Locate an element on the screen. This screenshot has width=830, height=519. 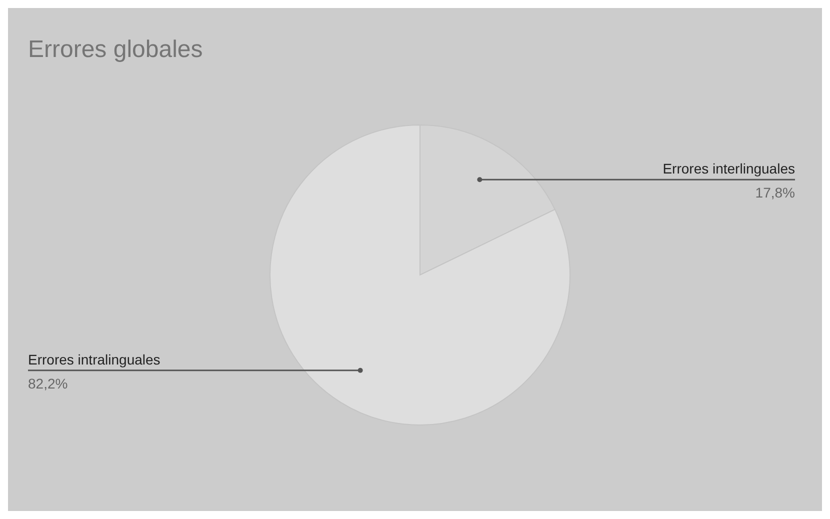
slice-label: Errores intralinguales is located at coordinates (94, 359).